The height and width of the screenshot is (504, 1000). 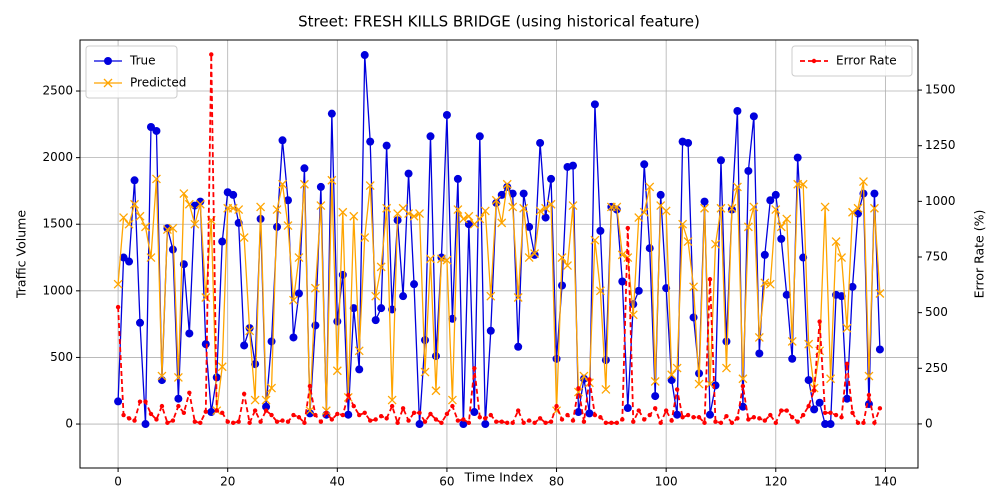 I want to click on y-axis-label: Traffic Volume, so click(x=21, y=254).